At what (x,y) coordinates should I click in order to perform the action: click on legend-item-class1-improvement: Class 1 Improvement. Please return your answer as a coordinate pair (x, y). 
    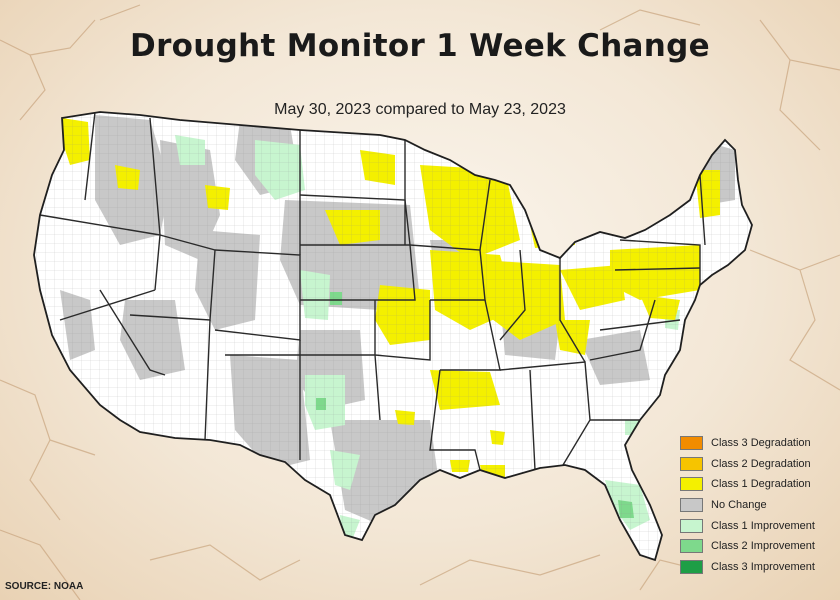
    Looking at the image, I should click on (750, 525).